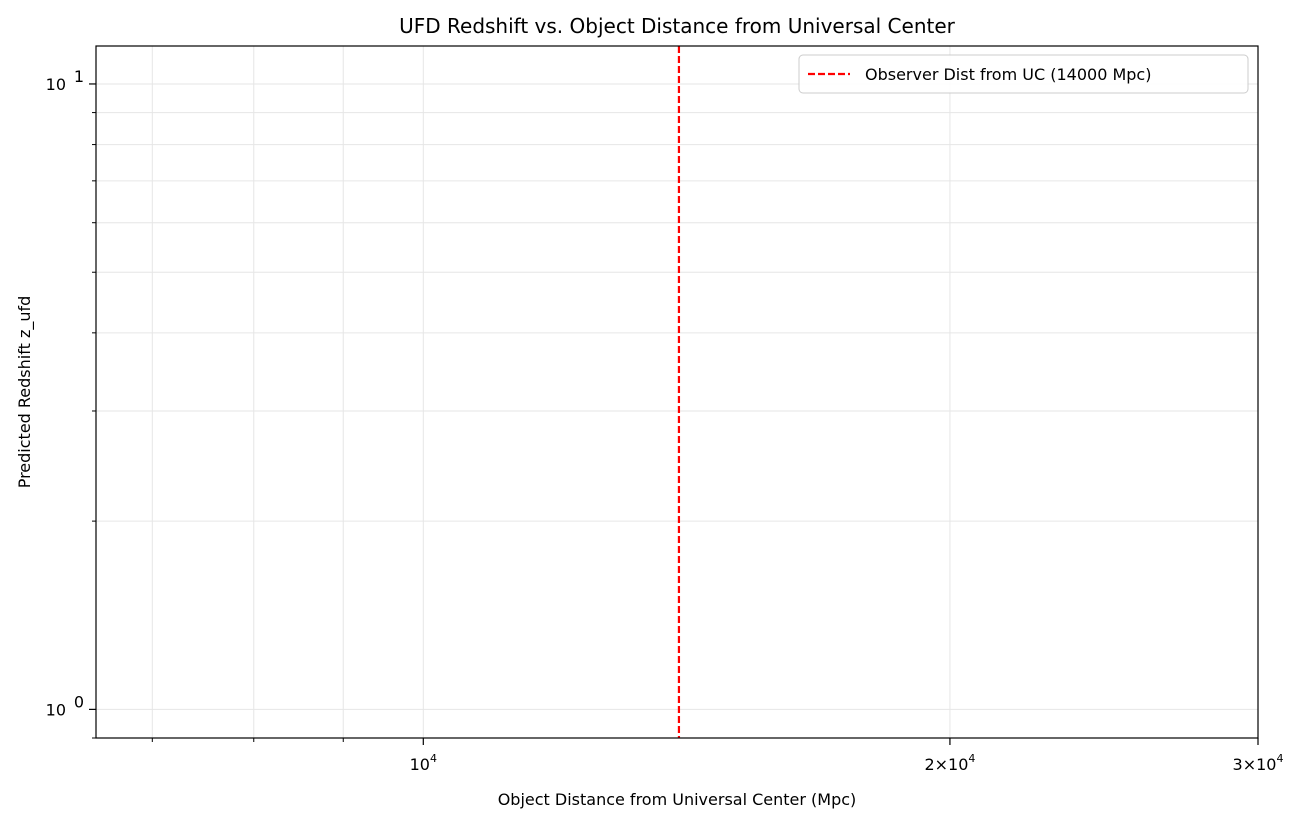 The width and height of the screenshot is (1311, 822). I want to click on legend-box, so click(1023, 74).